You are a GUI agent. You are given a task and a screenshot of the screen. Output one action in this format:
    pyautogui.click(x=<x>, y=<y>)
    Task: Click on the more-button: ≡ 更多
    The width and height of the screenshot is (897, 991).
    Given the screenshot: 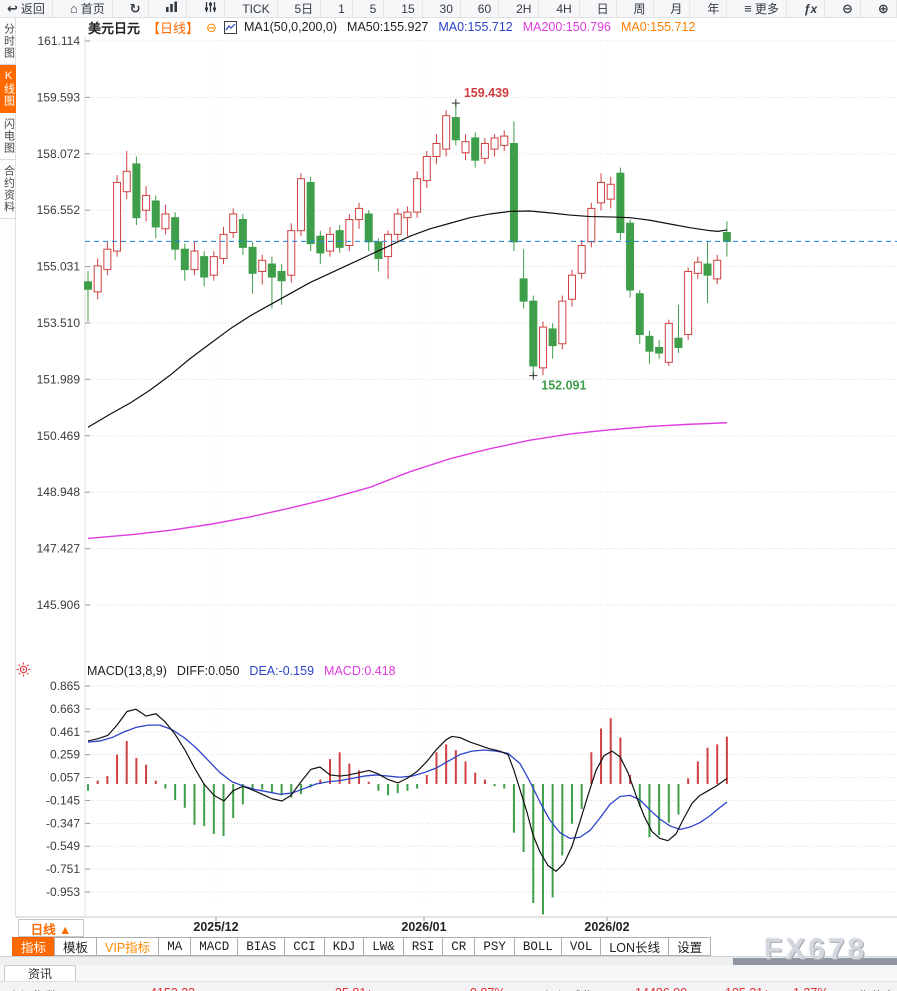 What is the action you would take?
    pyautogui.click(x=762, y=8)
    